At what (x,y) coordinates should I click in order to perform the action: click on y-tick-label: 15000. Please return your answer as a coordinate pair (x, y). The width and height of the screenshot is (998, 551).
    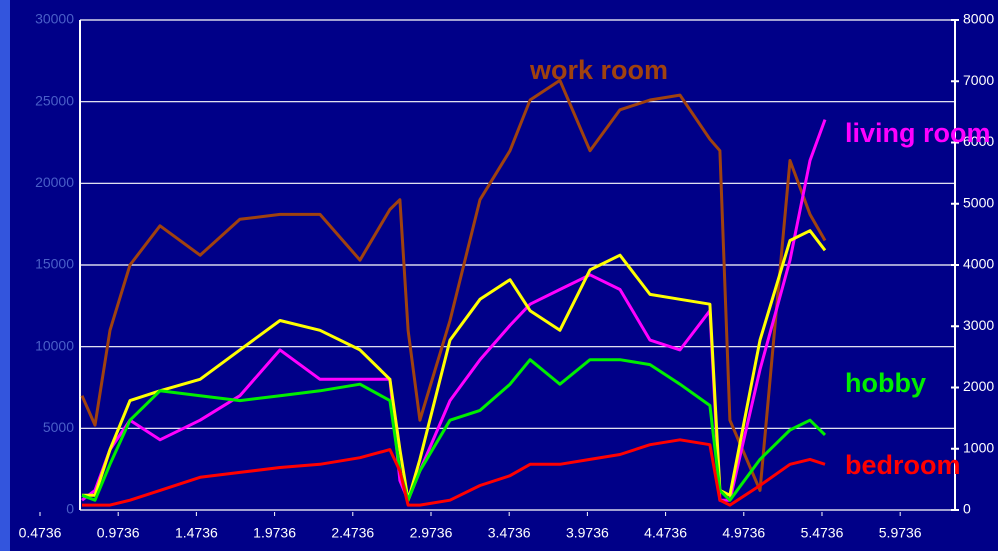
    Looking at the image, I should click on (54, 264).